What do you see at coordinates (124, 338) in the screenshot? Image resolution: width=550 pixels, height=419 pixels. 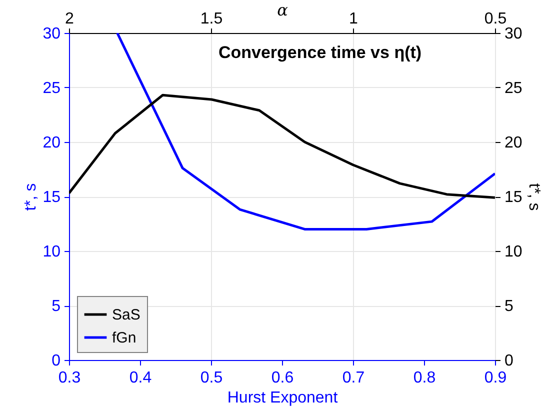 I see `legend-label: fGn` at bounding box center [124, 338].